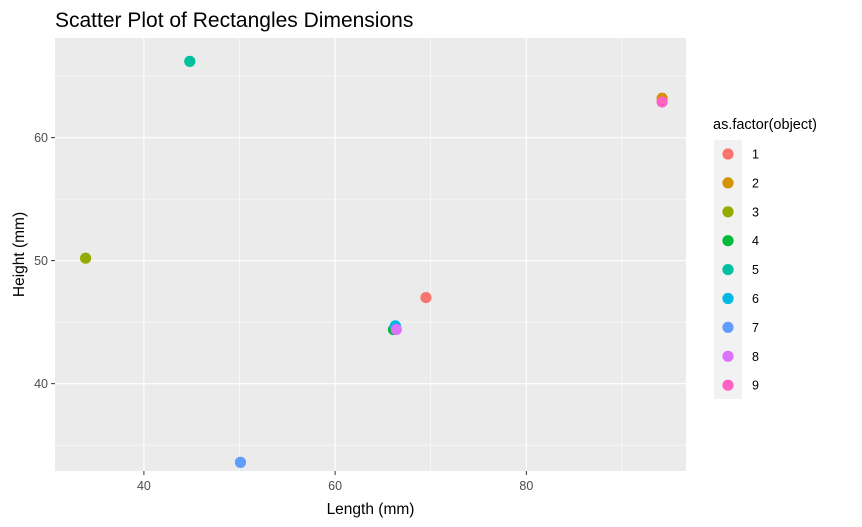 This screenshot has width=862, height=527. Describe the element at coordinates (526, 486) in the screenshot. I see `x-tick-label: 80` at that location.